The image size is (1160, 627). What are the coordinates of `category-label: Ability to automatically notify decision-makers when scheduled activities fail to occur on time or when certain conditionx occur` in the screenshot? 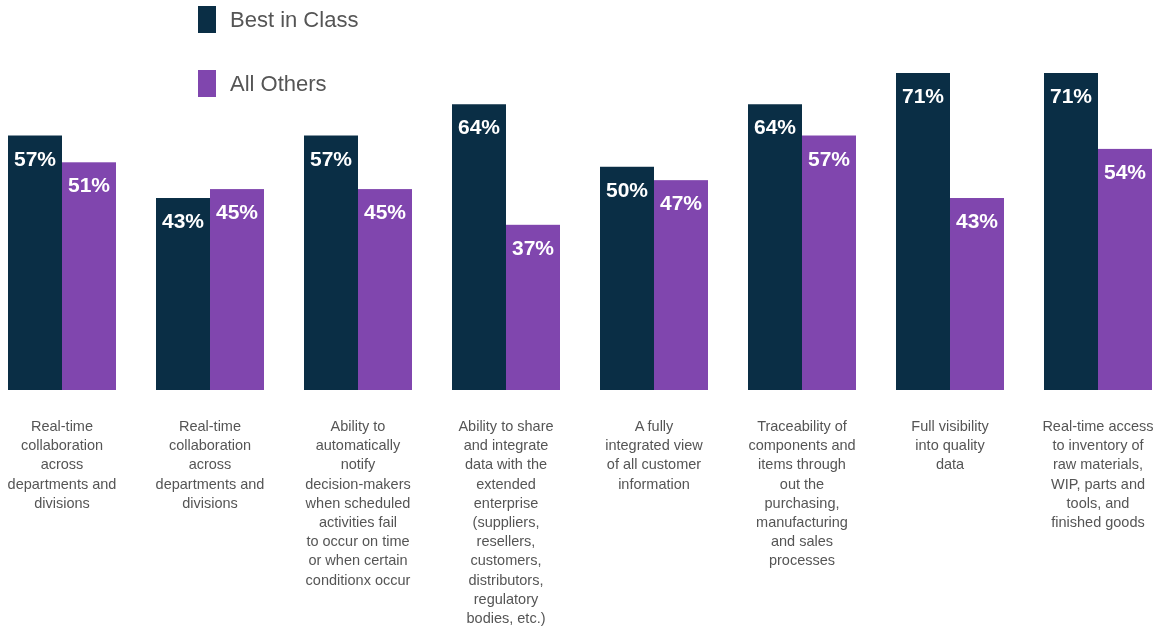 It's located at (358, 503).